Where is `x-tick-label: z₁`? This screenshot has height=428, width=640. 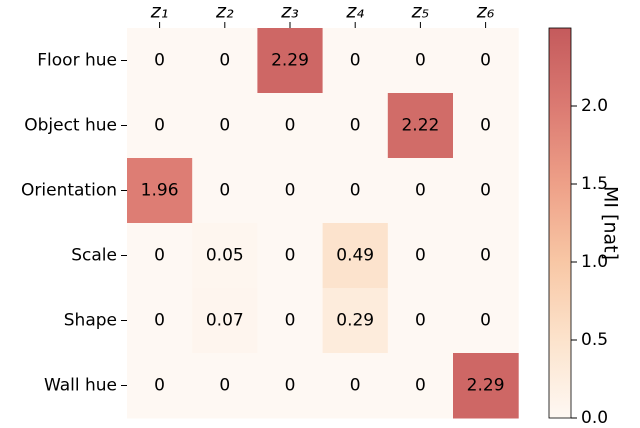
x-tick-label: z₁ is located at coordinates (159, 12).